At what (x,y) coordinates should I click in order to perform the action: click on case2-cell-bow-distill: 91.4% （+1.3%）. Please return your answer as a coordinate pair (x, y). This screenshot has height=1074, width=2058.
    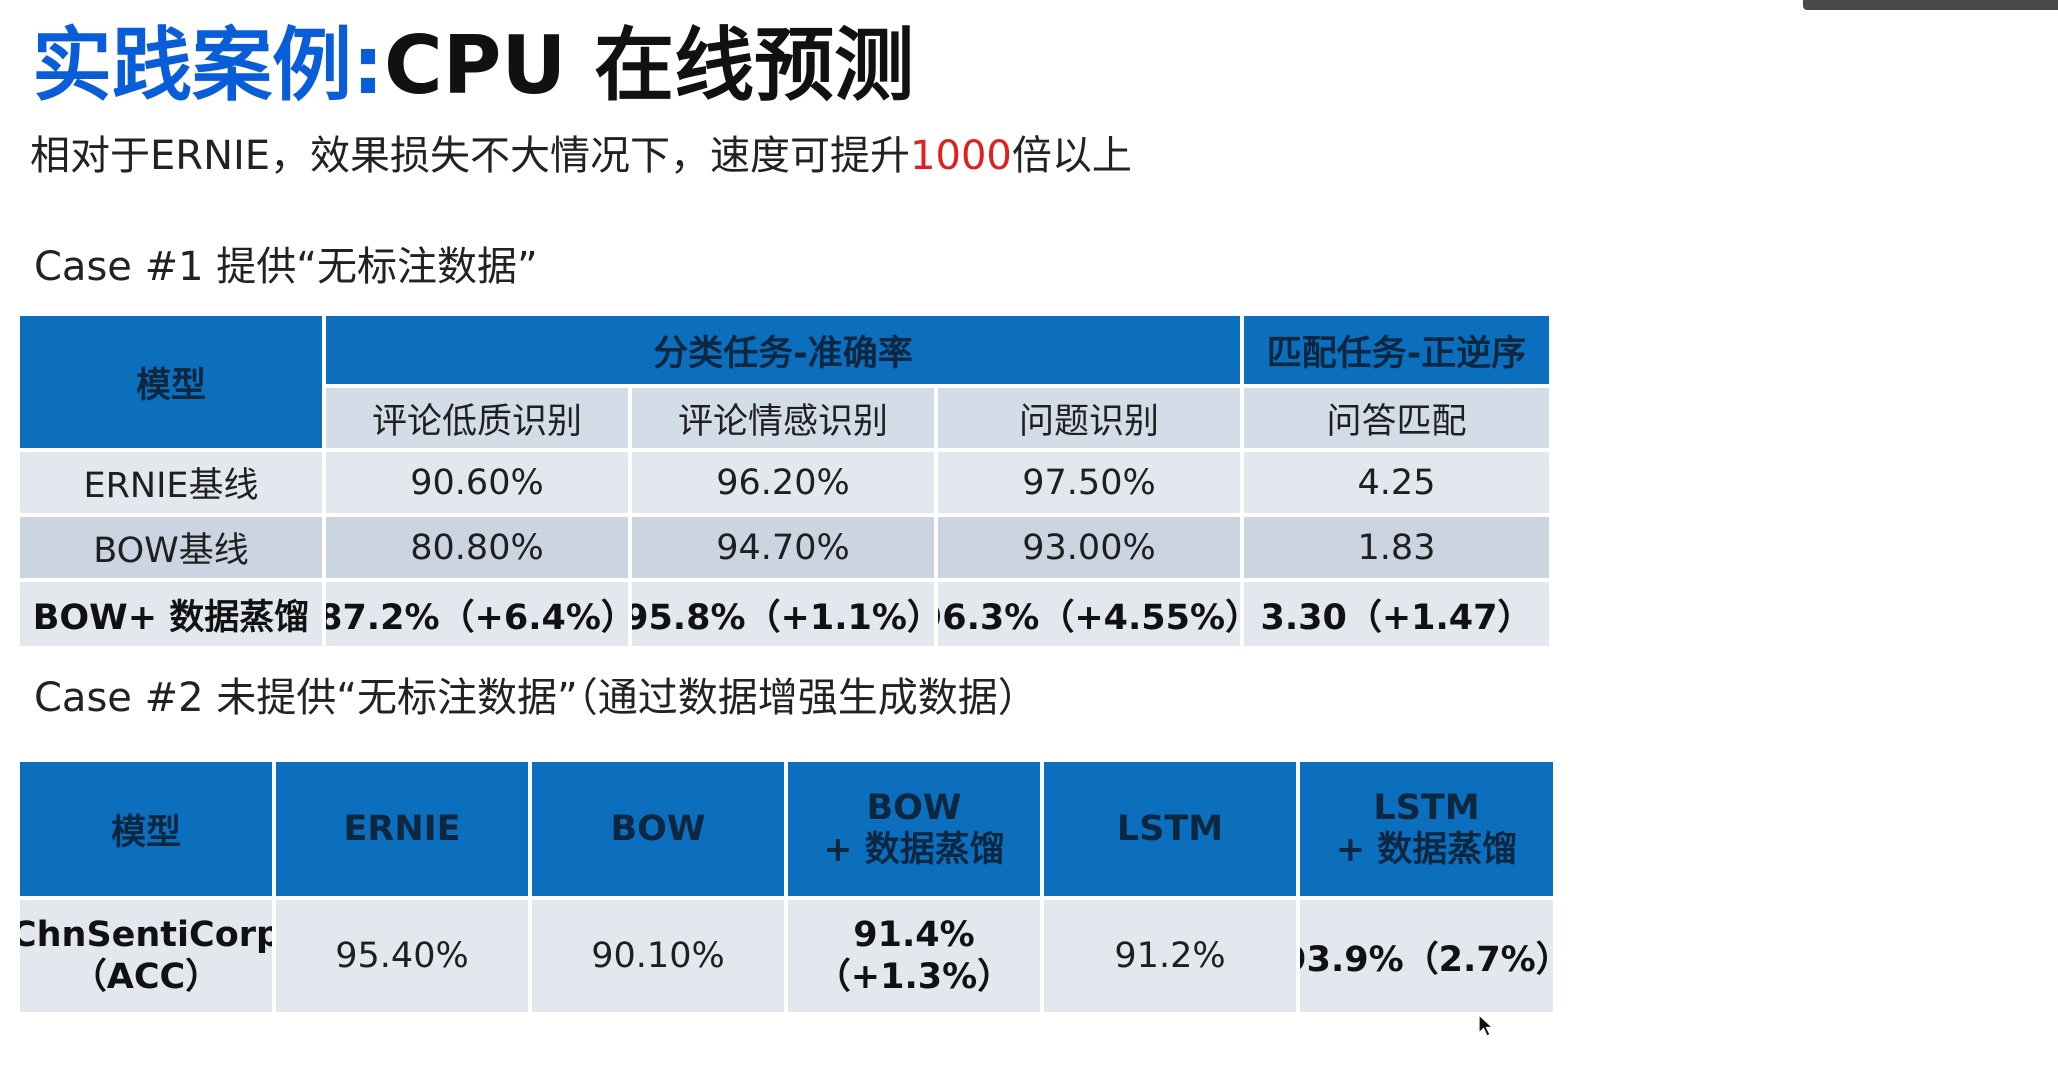
    Looking at the image, I should click on (914, 956).